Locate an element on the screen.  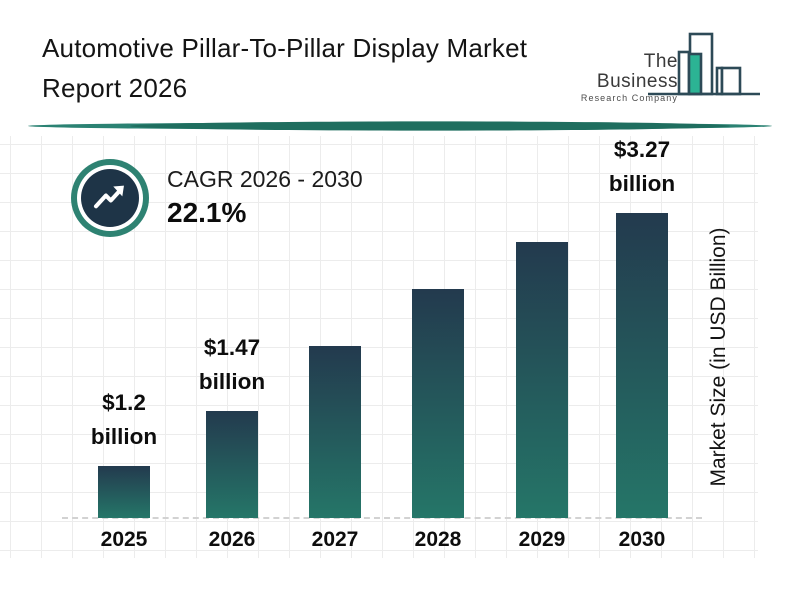
brand-name: The Business is located at coordinates (637, 71).